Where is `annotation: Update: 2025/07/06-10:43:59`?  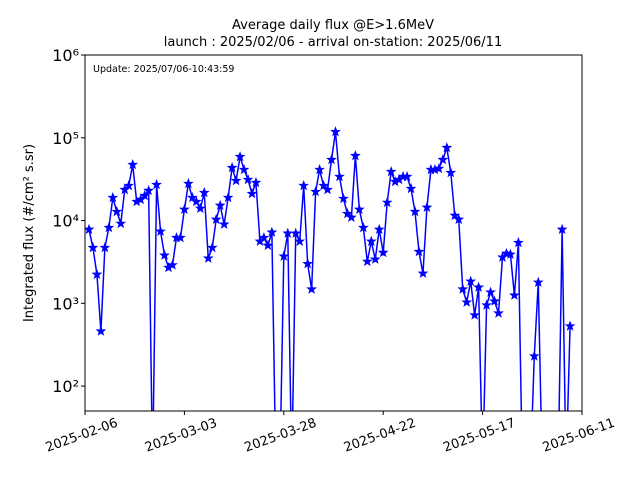
annotation: Update: 2025/07/06-10:43:59 is located at coordinates (163, 69).